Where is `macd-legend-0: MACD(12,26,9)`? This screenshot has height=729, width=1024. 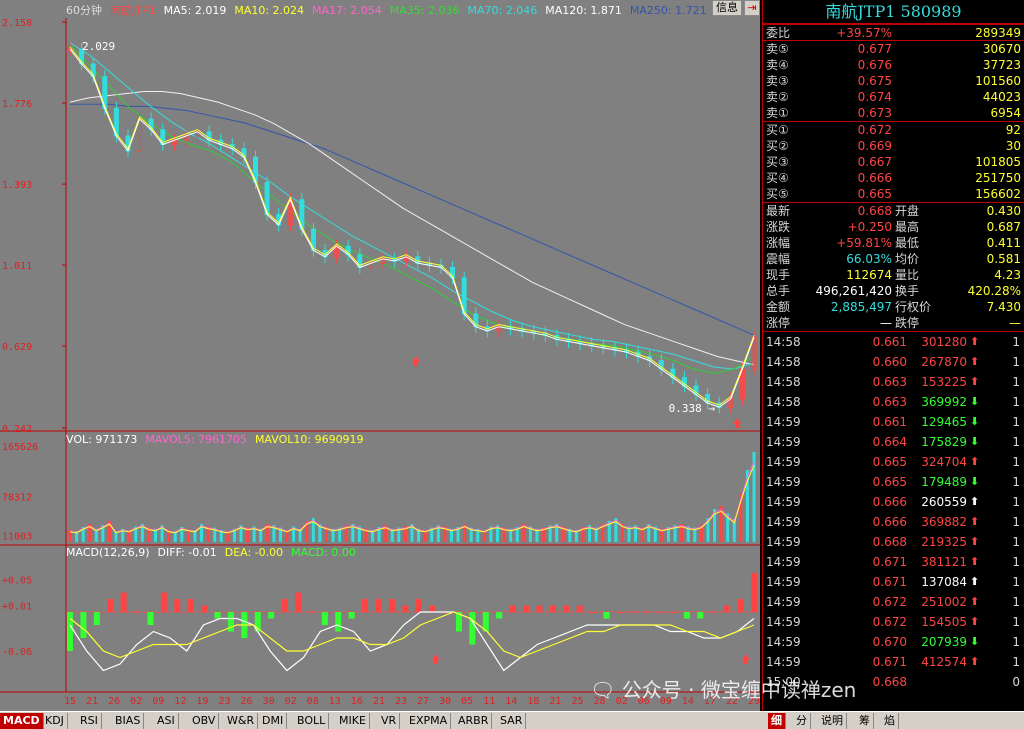 macd-legend-0: MACD(12,26,9) is located at coordinates (108, 552).